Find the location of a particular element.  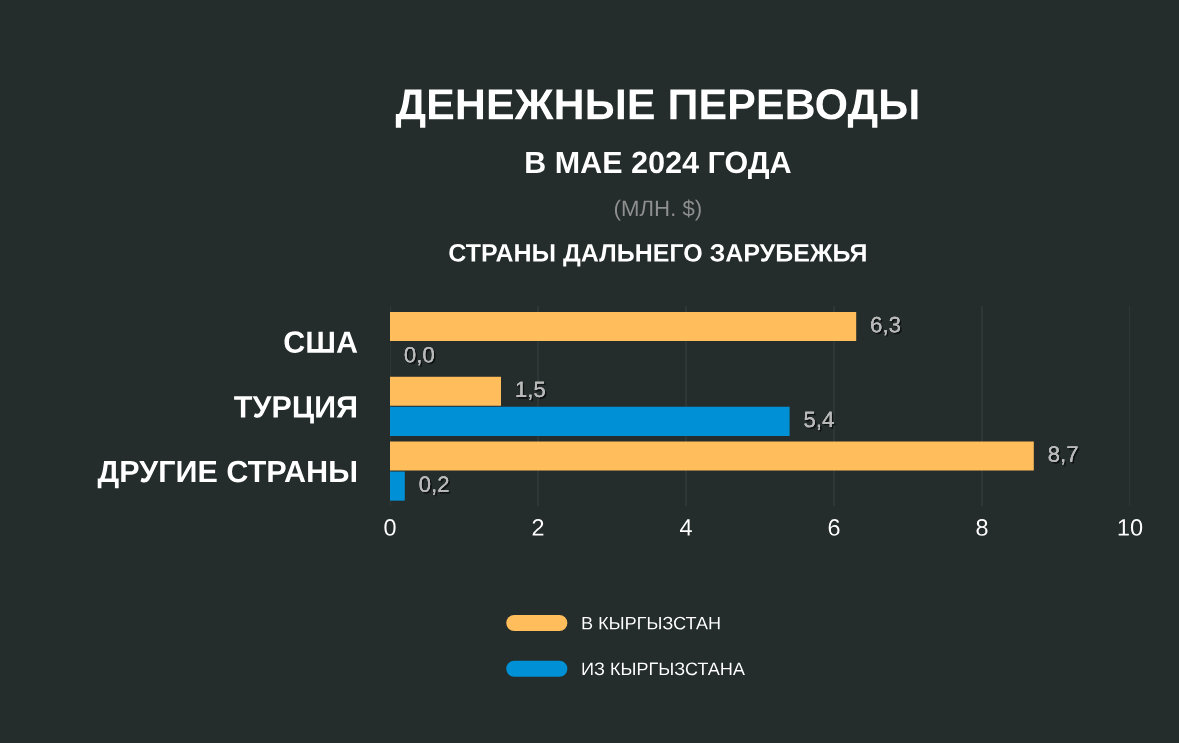

chart-subtitle: В МАЕ 2024 ГОДА is located at coordinates (658, 165).